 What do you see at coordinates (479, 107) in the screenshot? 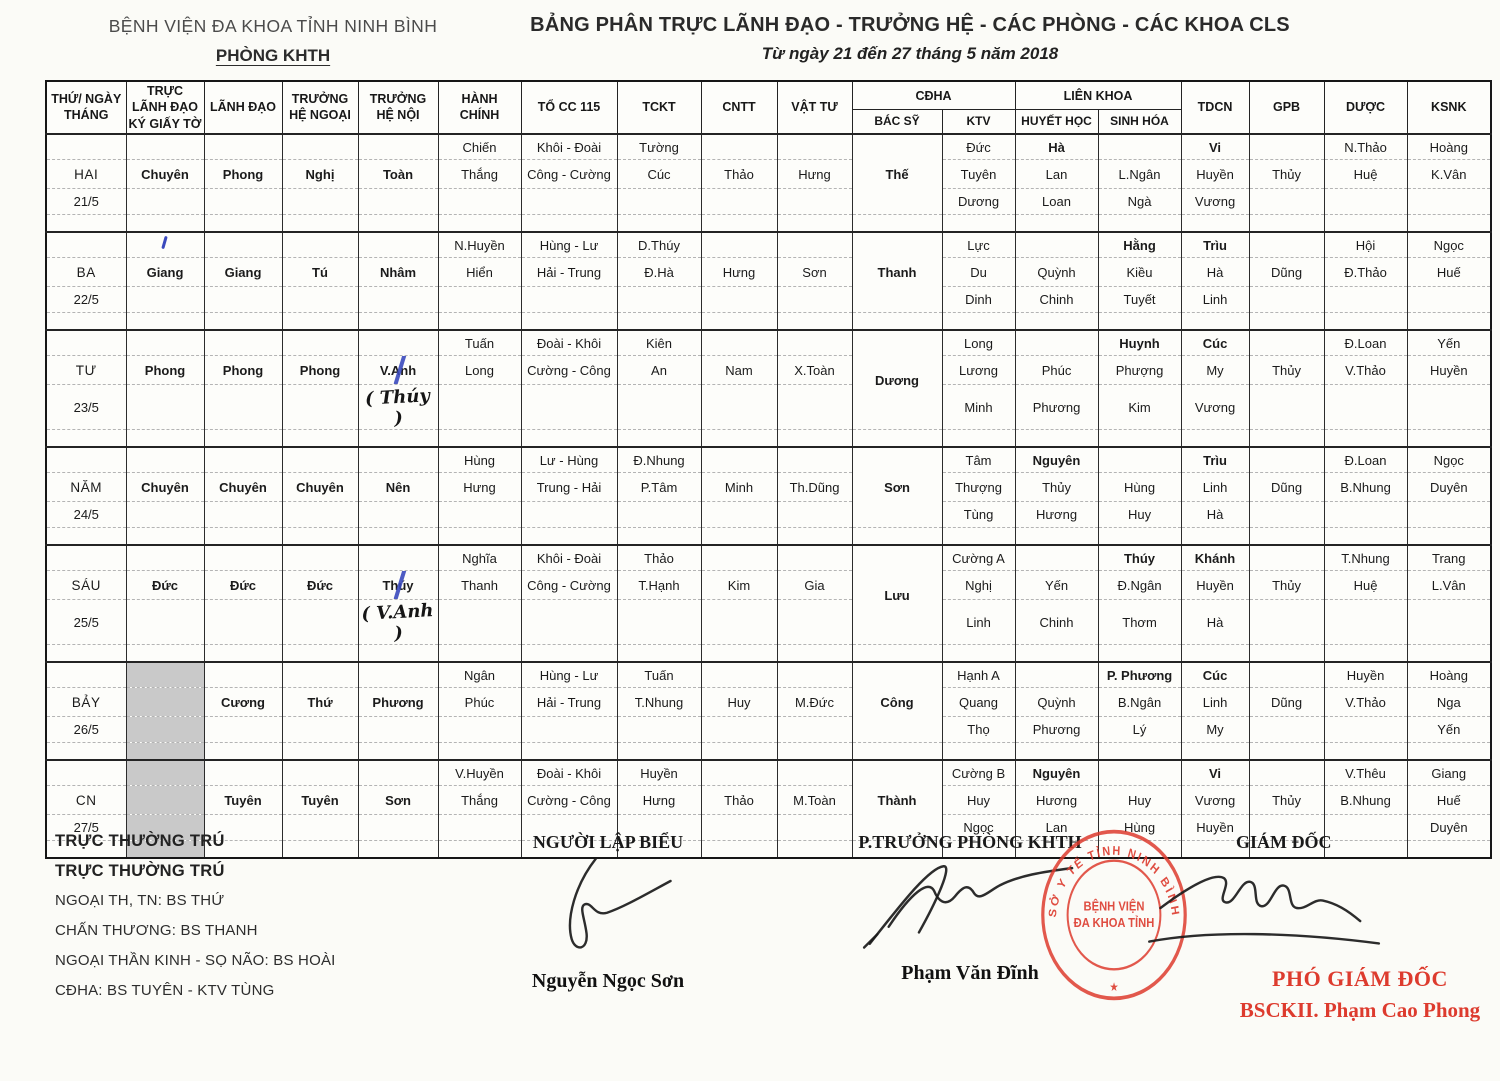
I see `col-header-hanh-chinh: HÀNH CHÍNH` at bounding box center [479, 107].